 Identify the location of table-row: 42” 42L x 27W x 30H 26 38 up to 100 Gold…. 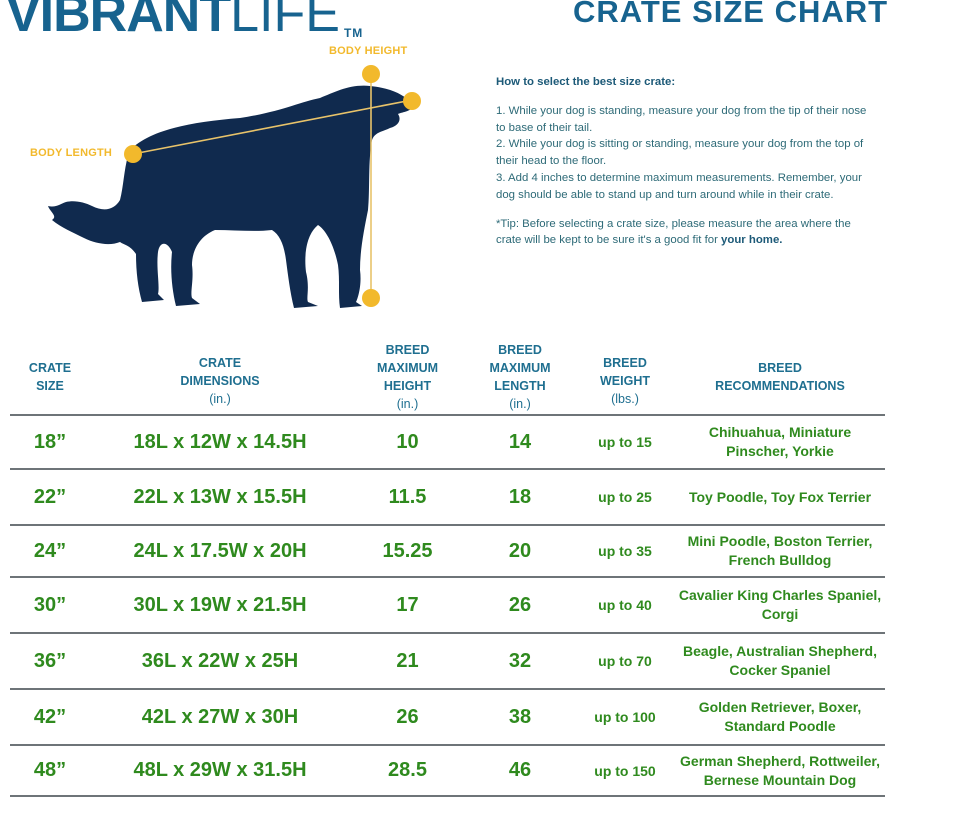
(447, 717).